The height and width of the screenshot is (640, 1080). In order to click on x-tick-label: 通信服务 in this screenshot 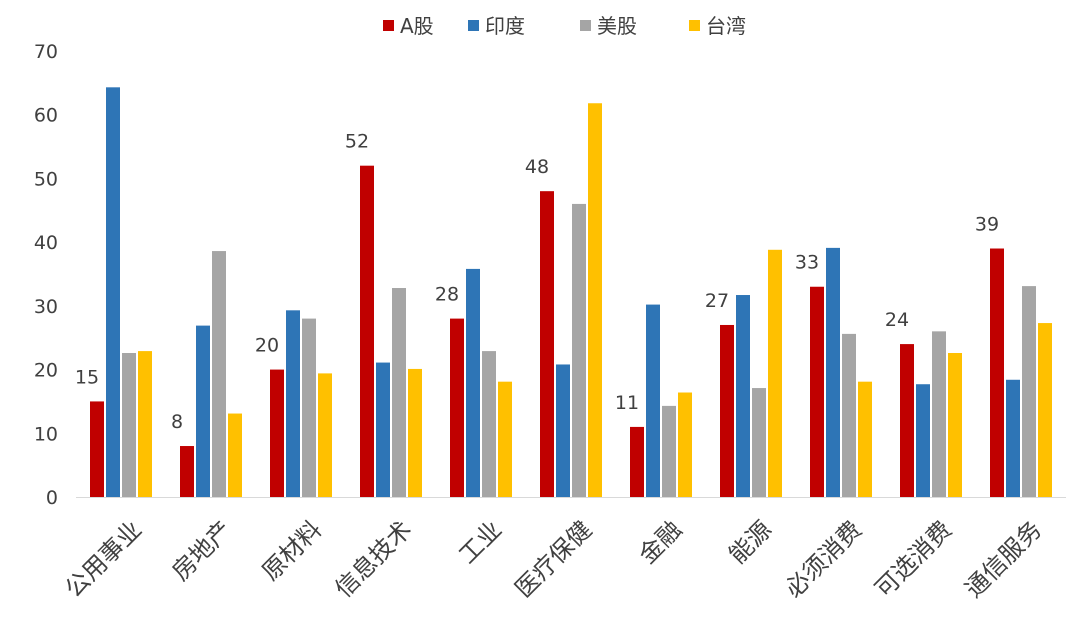, I will do `click(1004, 559)`.